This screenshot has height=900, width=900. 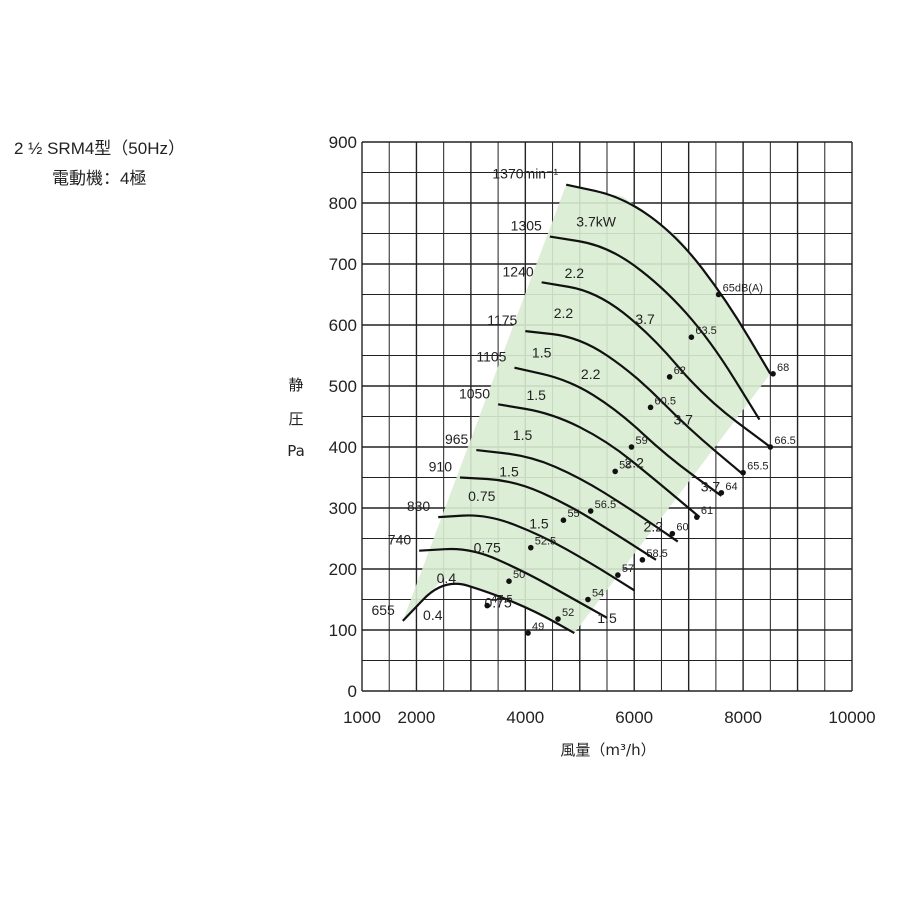 I want to click on power-label: 3.7kW, so click(x=596, y=221).